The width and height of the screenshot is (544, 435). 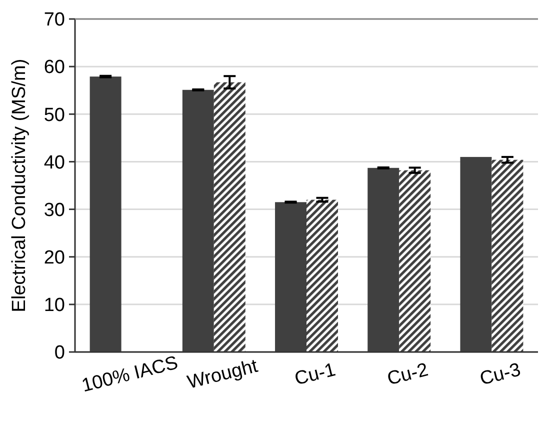 What do you see at coordinates (500, 374) in the screenshot?
I see `x-tick-label: Cu-3` at bounding box center [500, 374].